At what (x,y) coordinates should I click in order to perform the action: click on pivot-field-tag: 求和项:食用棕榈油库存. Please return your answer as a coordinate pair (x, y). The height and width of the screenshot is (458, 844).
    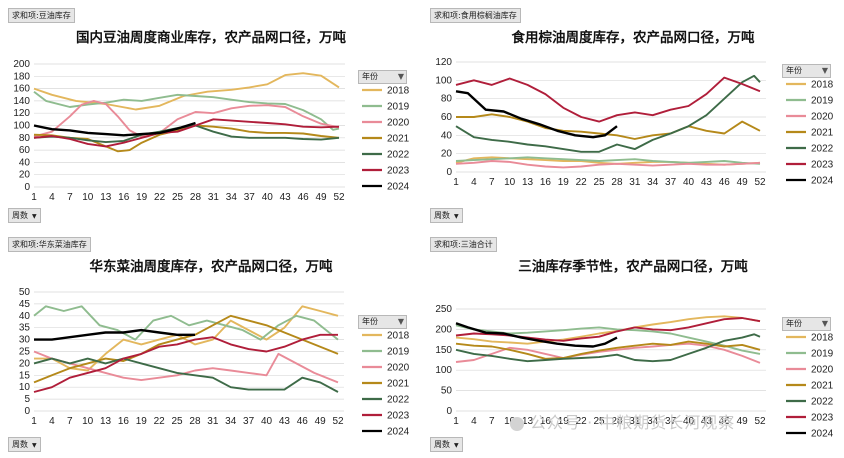
    Looking at the image, I should click on (475, 15).